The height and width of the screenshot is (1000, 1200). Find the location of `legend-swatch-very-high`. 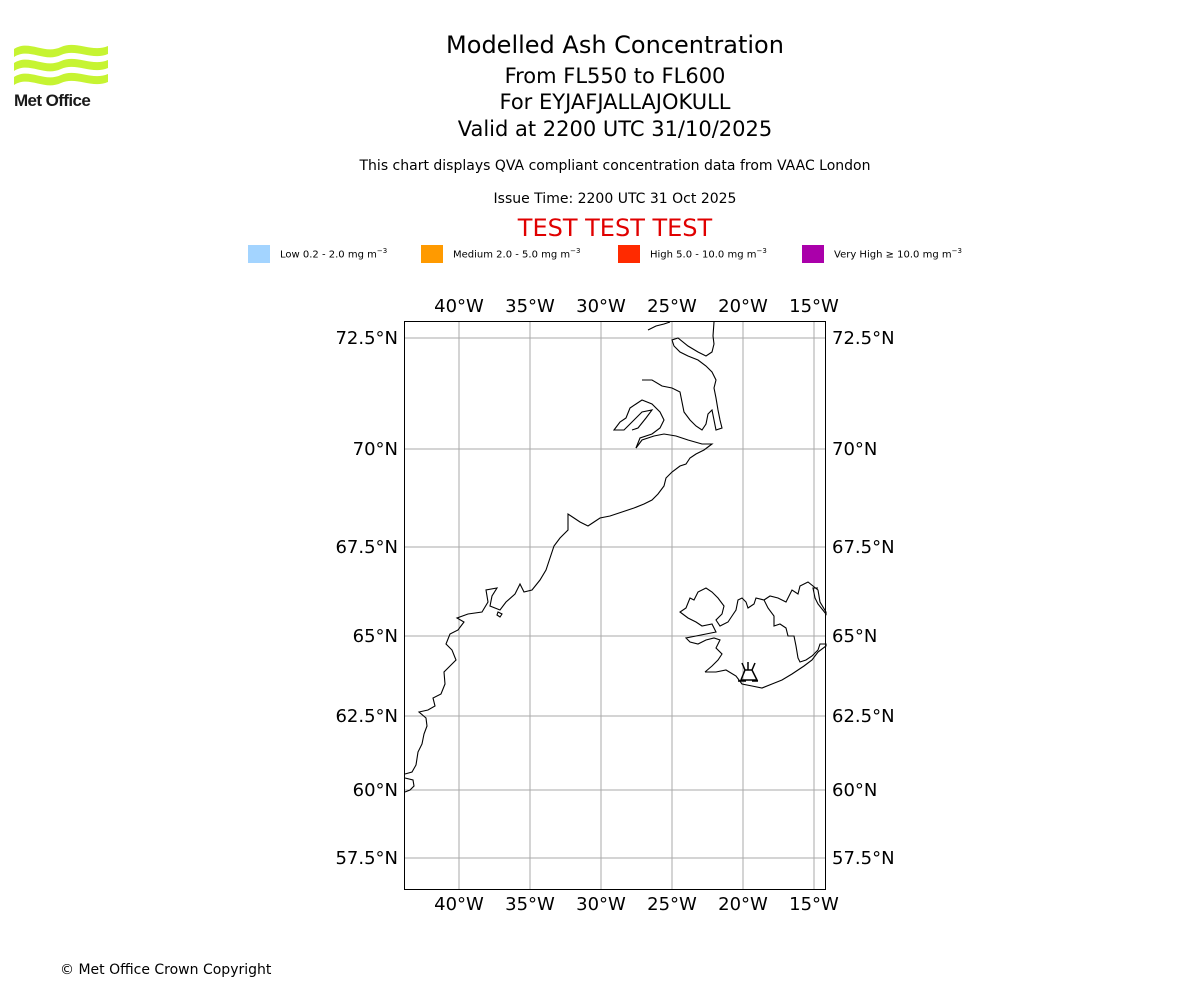

legend-swatch-very-high is located at coordinates (813, 254).